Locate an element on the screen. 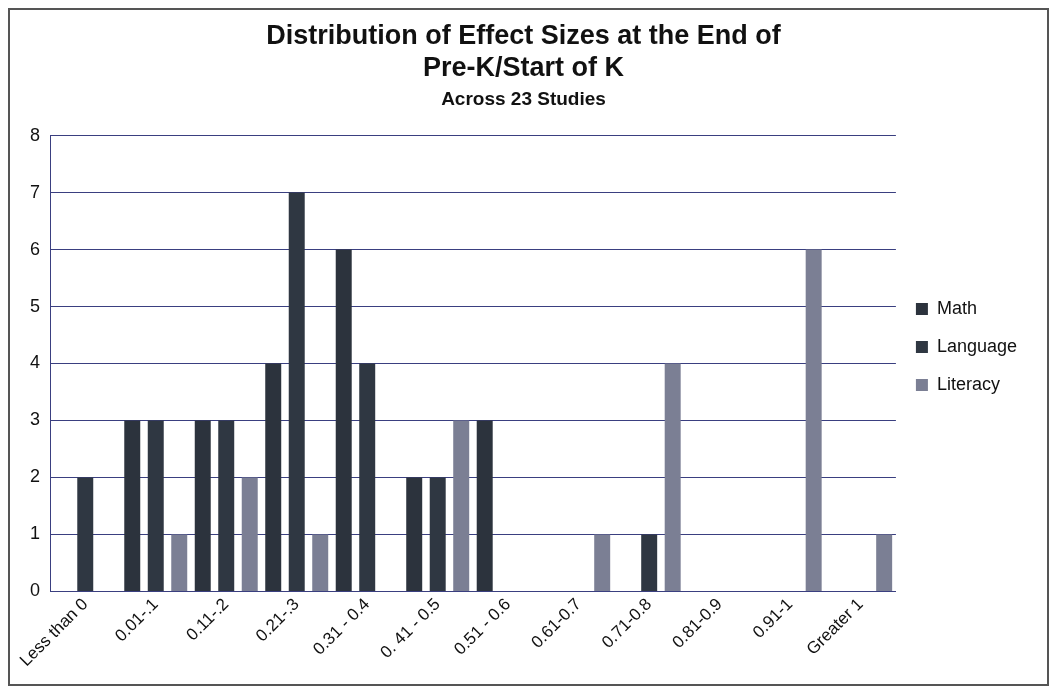 This screenshot has height=698, width=1061. y-tick-label: 8 is located at coordinates (35, 134).